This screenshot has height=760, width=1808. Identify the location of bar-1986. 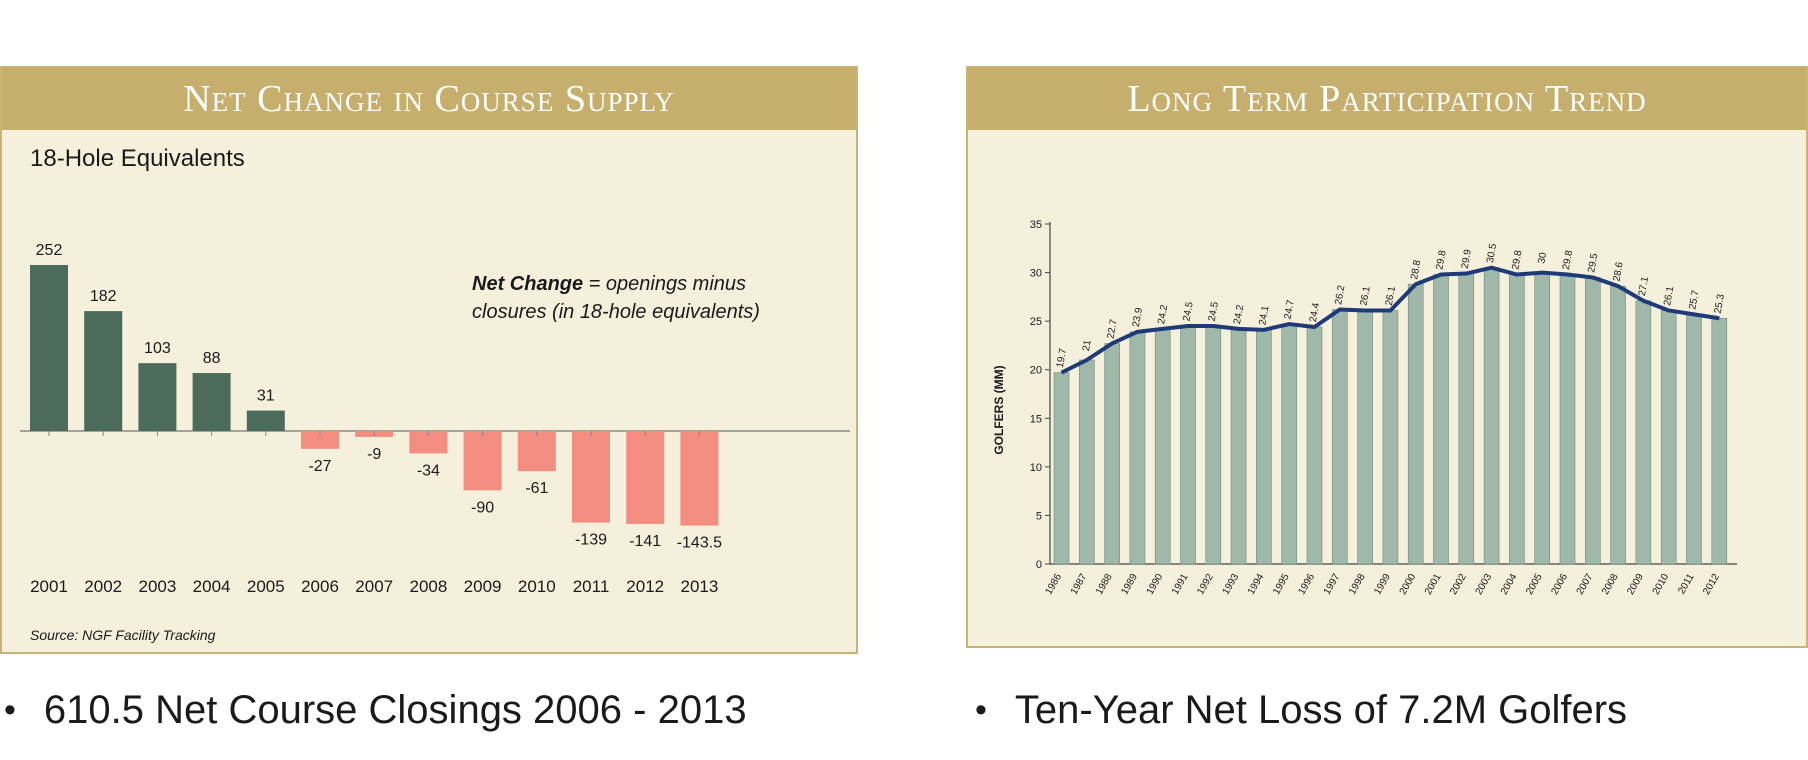
(1061, 468).